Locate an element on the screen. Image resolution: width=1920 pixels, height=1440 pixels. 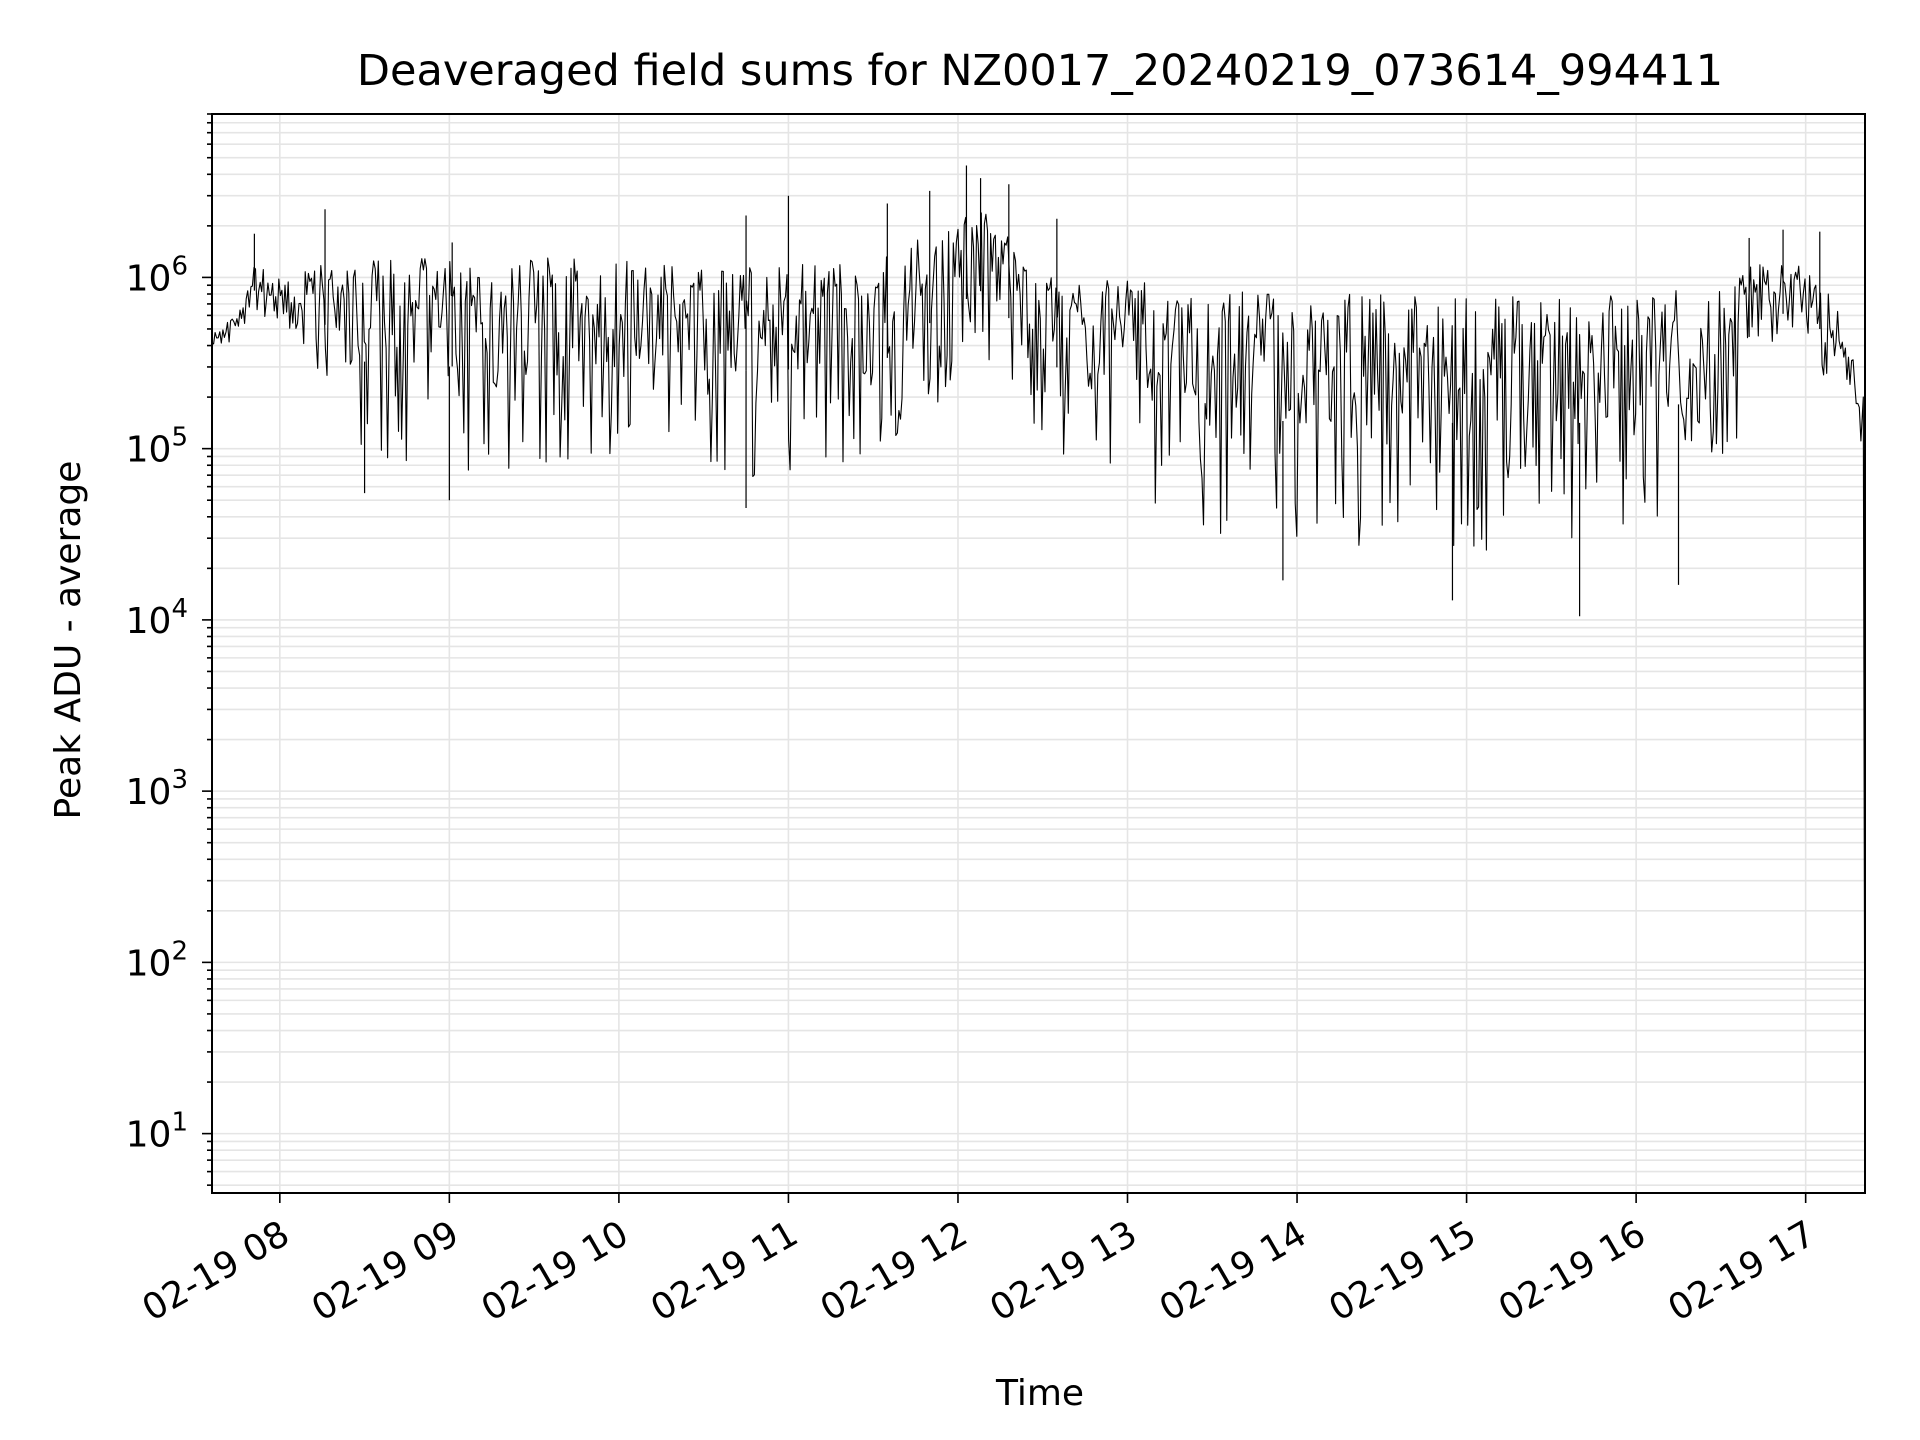
y-axis-label: Peak ADU - average is located at coordinates (68, 640).